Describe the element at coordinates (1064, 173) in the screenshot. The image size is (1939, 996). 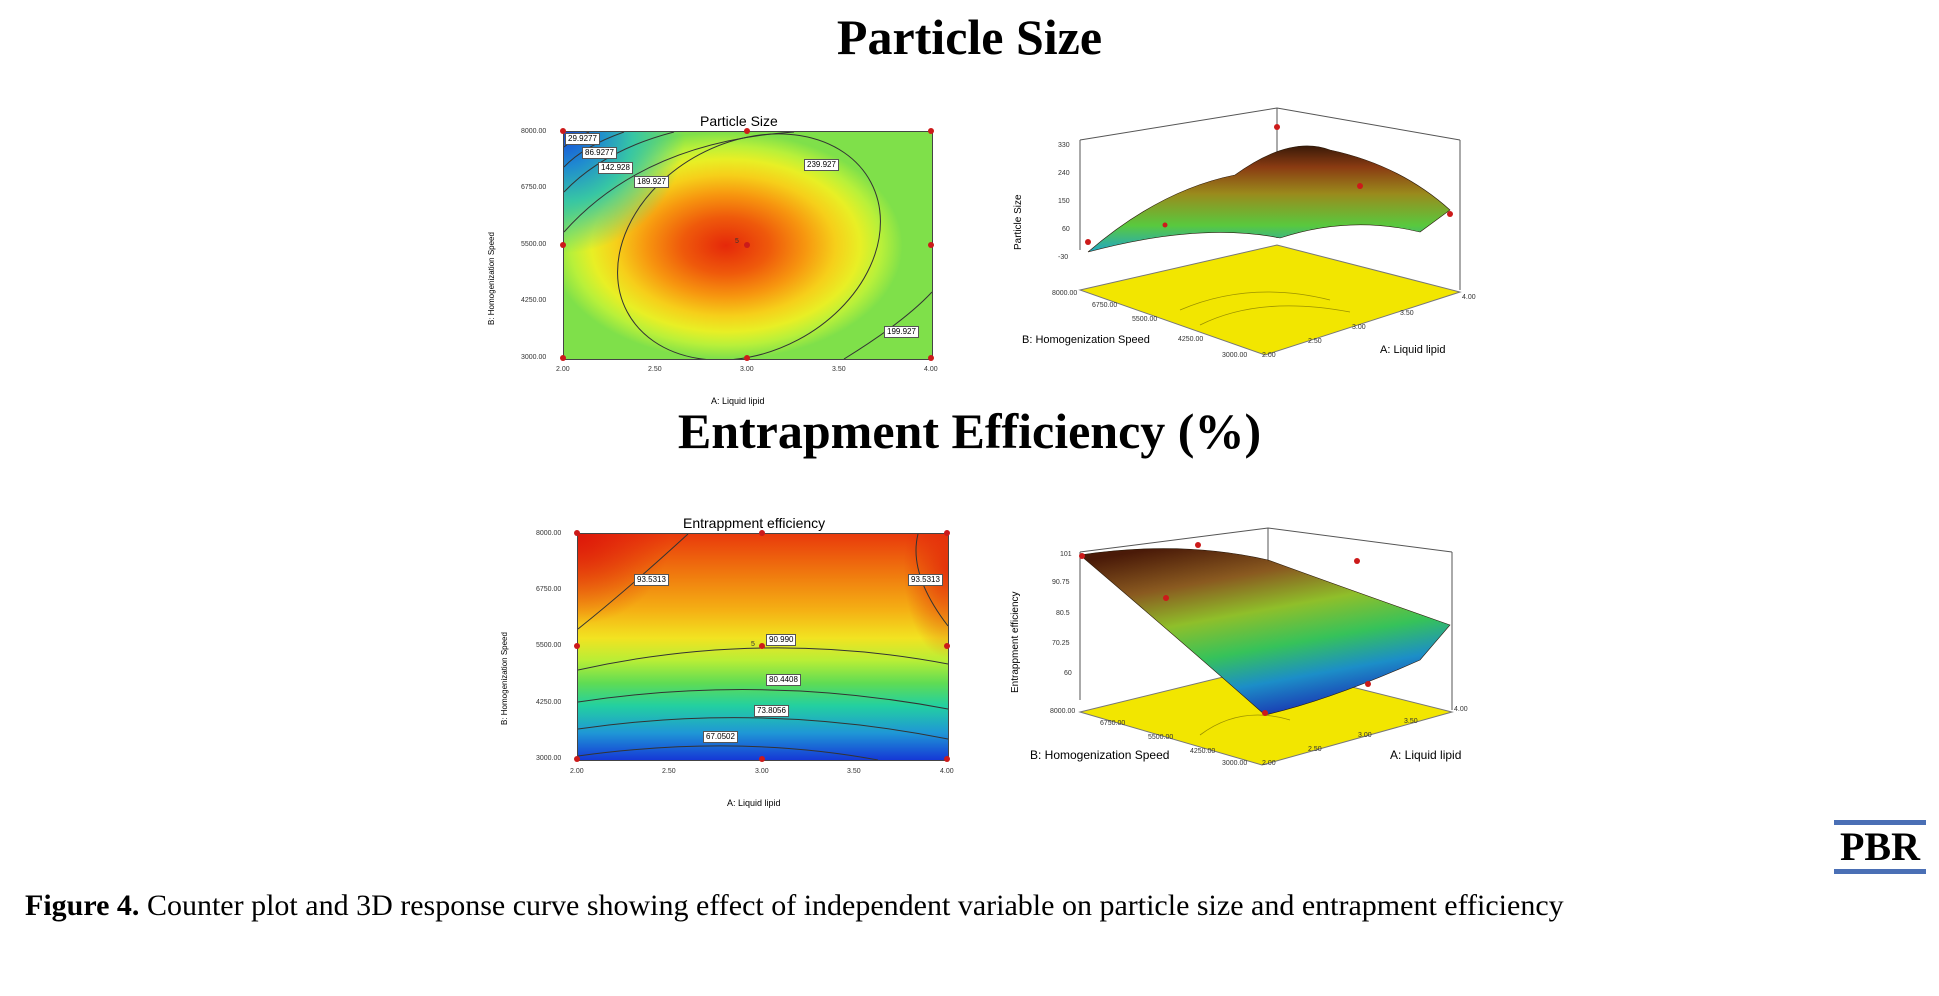
I see `z-tick: 240` at that location.